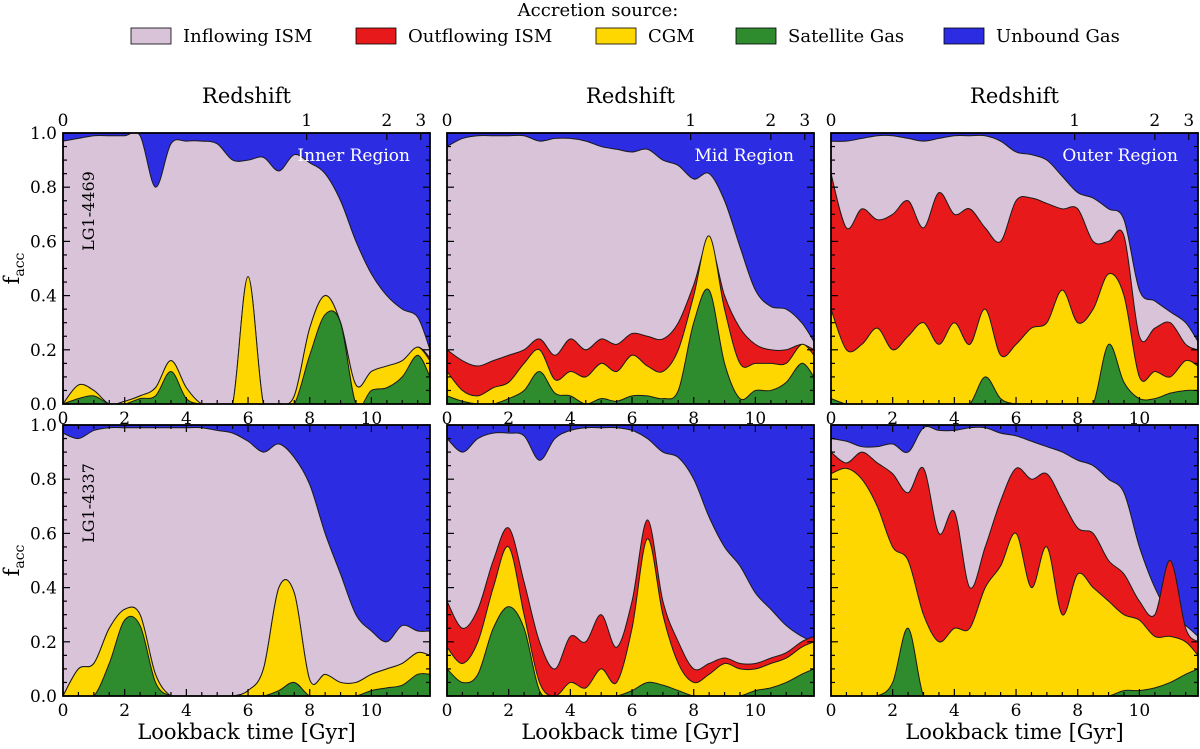  I want to click on galaxy-label: LG1-4337, so click(88, 503).